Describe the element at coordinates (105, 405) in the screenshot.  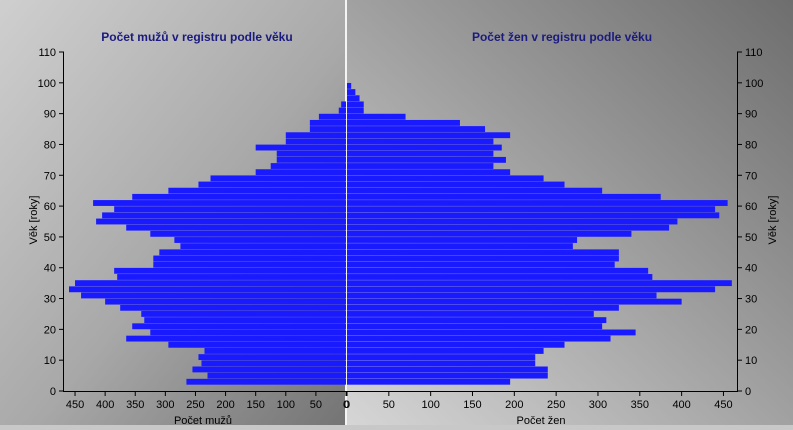
I see `left-x-tick-label-400: 400` at that location.